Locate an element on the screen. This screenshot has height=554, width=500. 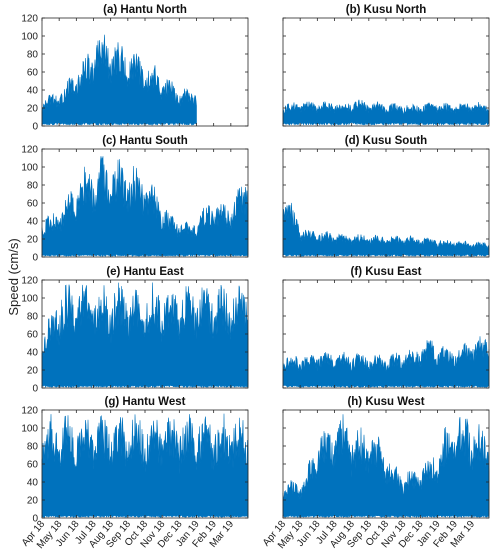
panel-4: (d) Kusu South is located at coordinates (386, 196).